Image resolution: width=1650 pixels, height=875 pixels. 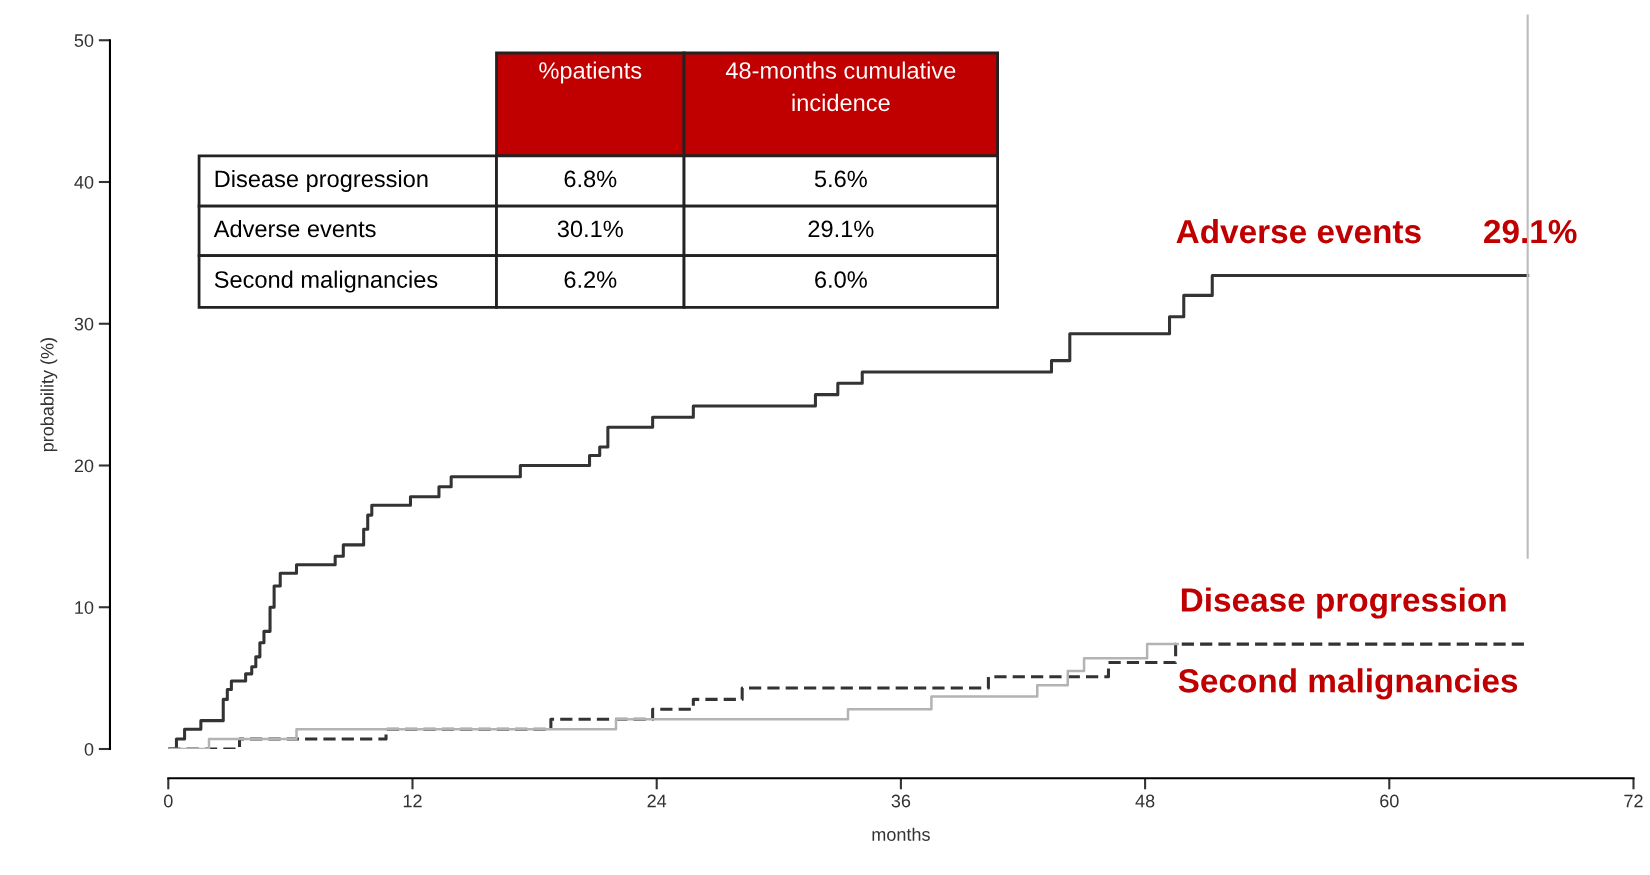 What do you see at coordinates (1633, 801) in the screenshot?
I see `x-tick-label: 72` at bounding box center [1633, 801].